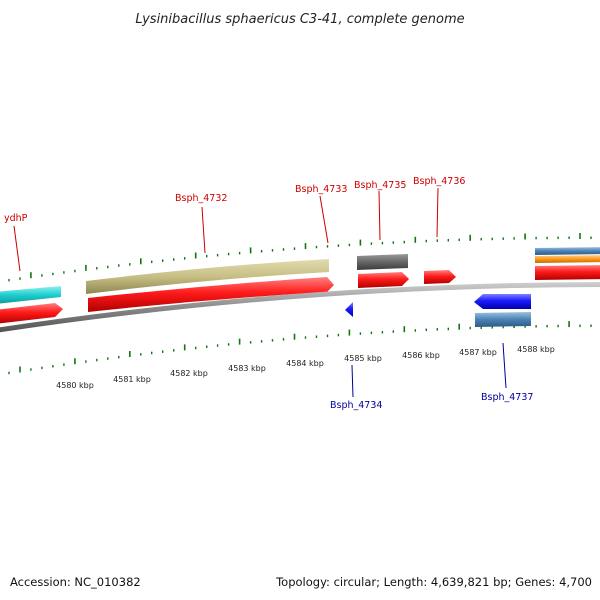 The width and height of the screenshot is (600, 600). I want to click on gene-label-Bsph-4735: Bsph_4735, so click(380, 185).